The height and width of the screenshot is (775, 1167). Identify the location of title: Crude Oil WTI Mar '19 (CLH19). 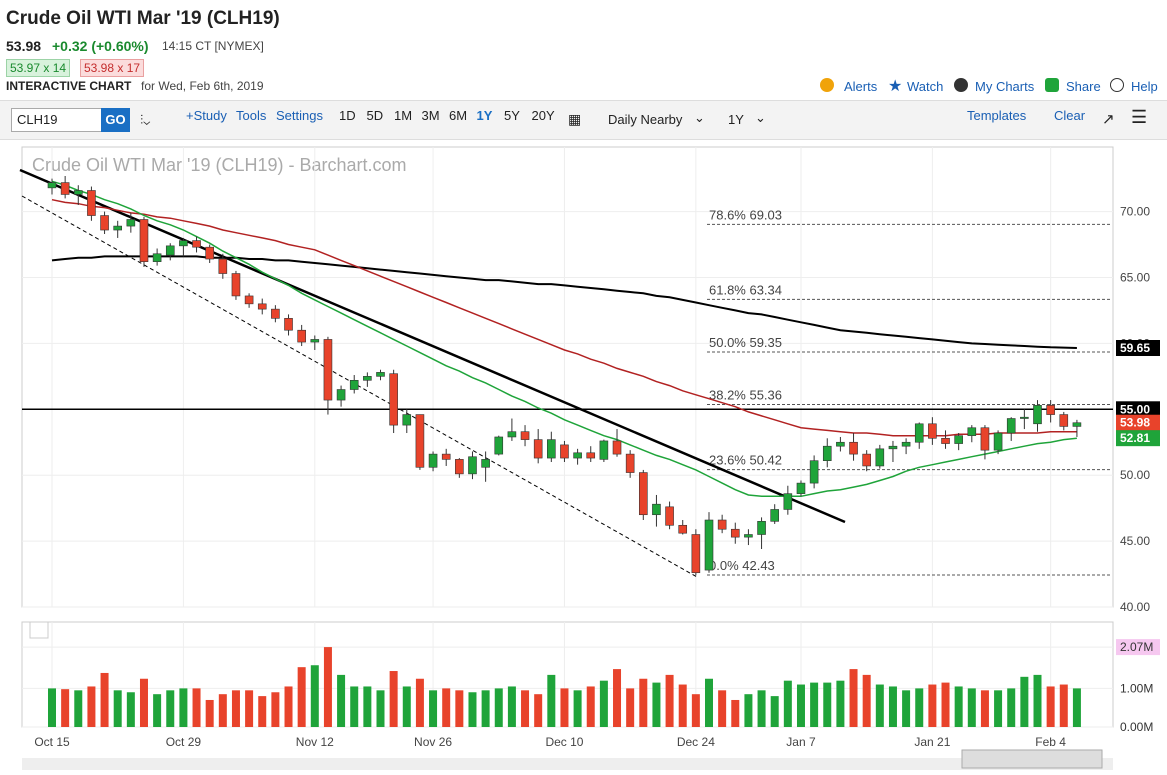
(143, 18).